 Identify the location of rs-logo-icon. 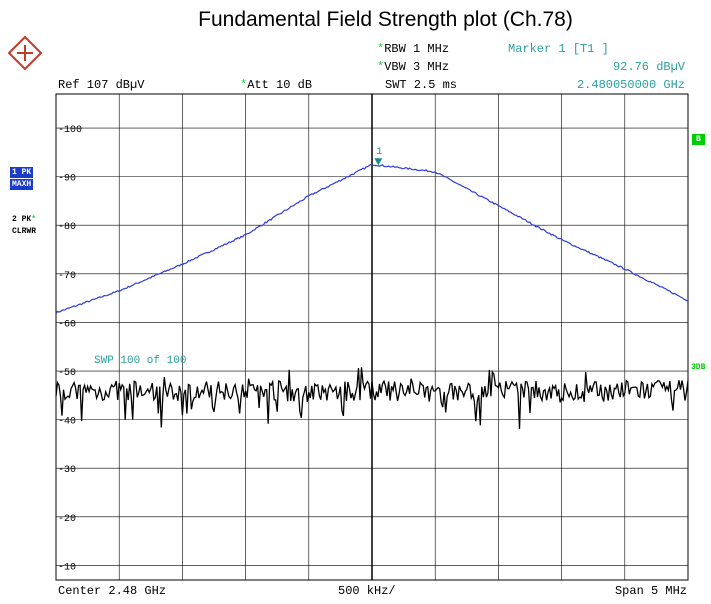
(25, 53).